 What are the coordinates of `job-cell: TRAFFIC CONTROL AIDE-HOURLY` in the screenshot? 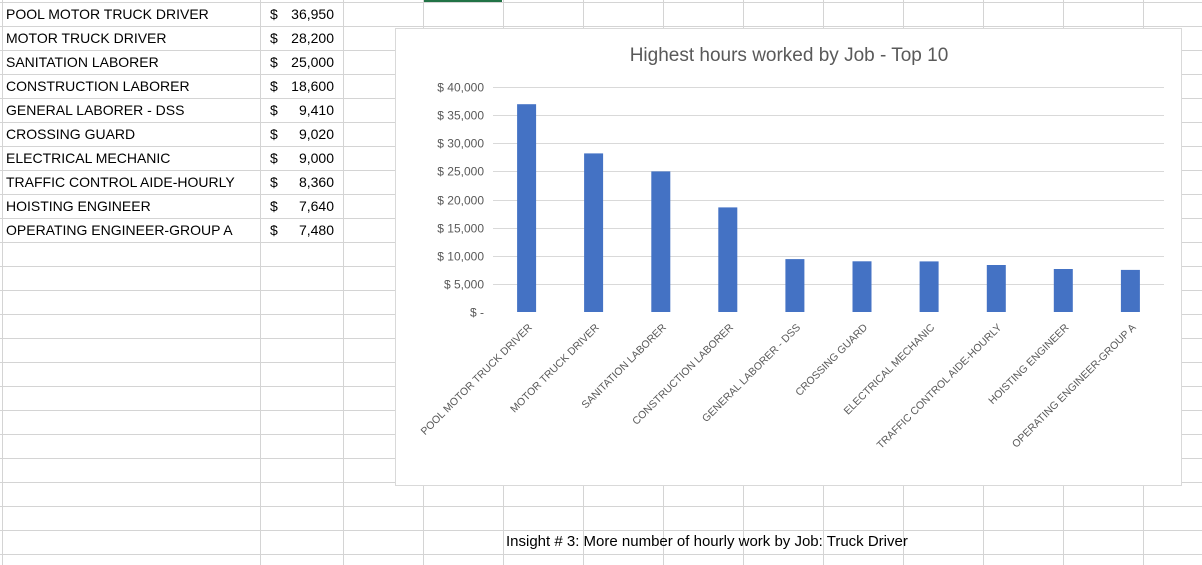 It's located at (120, 182).